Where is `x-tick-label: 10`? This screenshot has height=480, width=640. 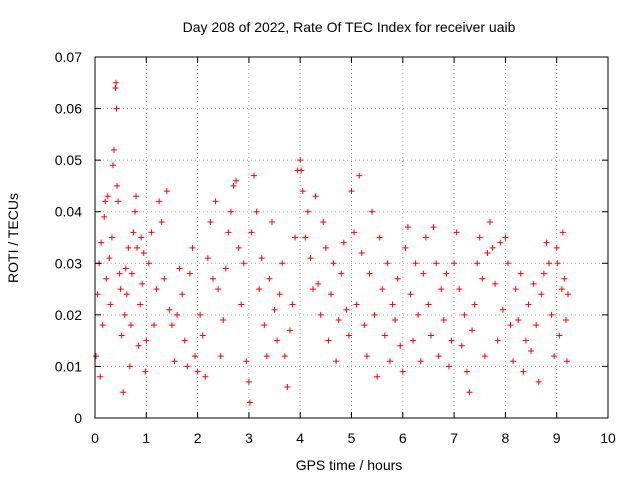
x-tick-label: 10 is located at coordinates (608, 438).